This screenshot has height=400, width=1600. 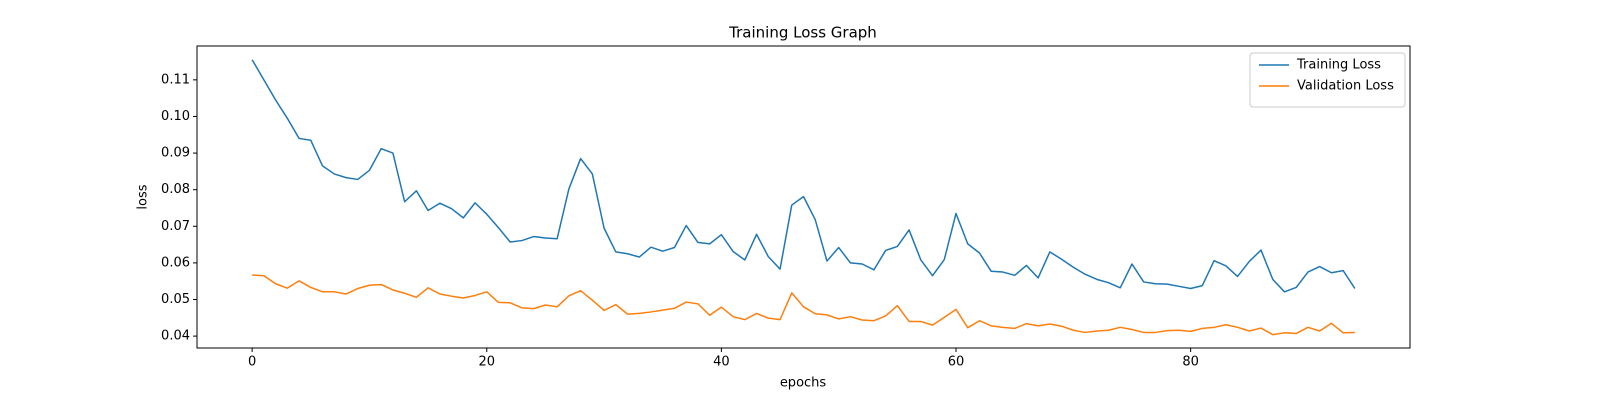 I want to click on x-axis-label: epochs, so click(x=803, y=383).